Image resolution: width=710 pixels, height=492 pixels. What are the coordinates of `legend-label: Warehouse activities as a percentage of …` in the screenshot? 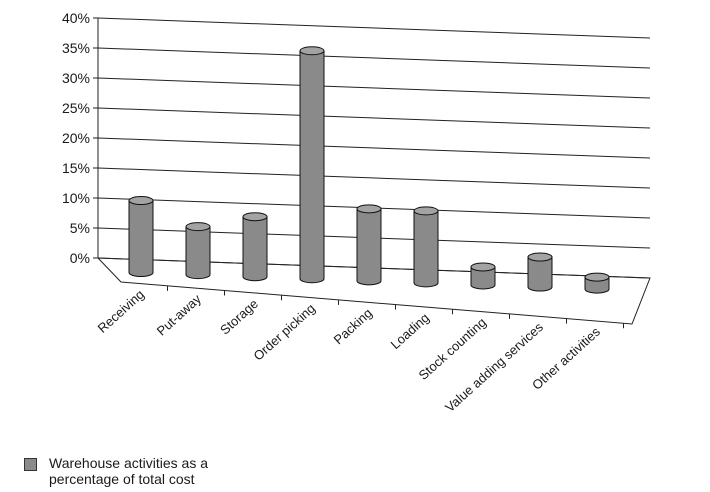 It's located at (128, 471).